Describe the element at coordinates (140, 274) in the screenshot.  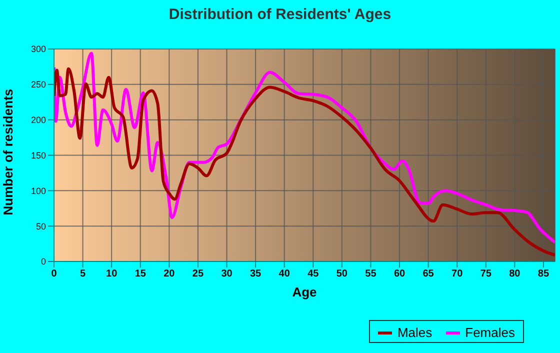
I see `x-tick-label: 15` at that location.